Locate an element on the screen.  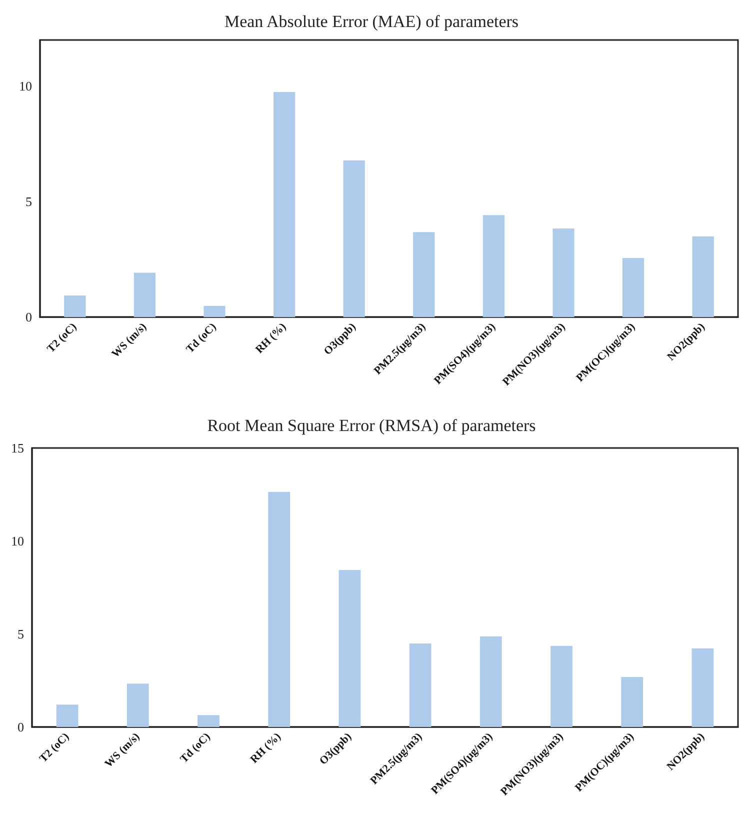
chart-title: Mean Absolute Error (MAE) of parameters is located at coordinates (371, 21).